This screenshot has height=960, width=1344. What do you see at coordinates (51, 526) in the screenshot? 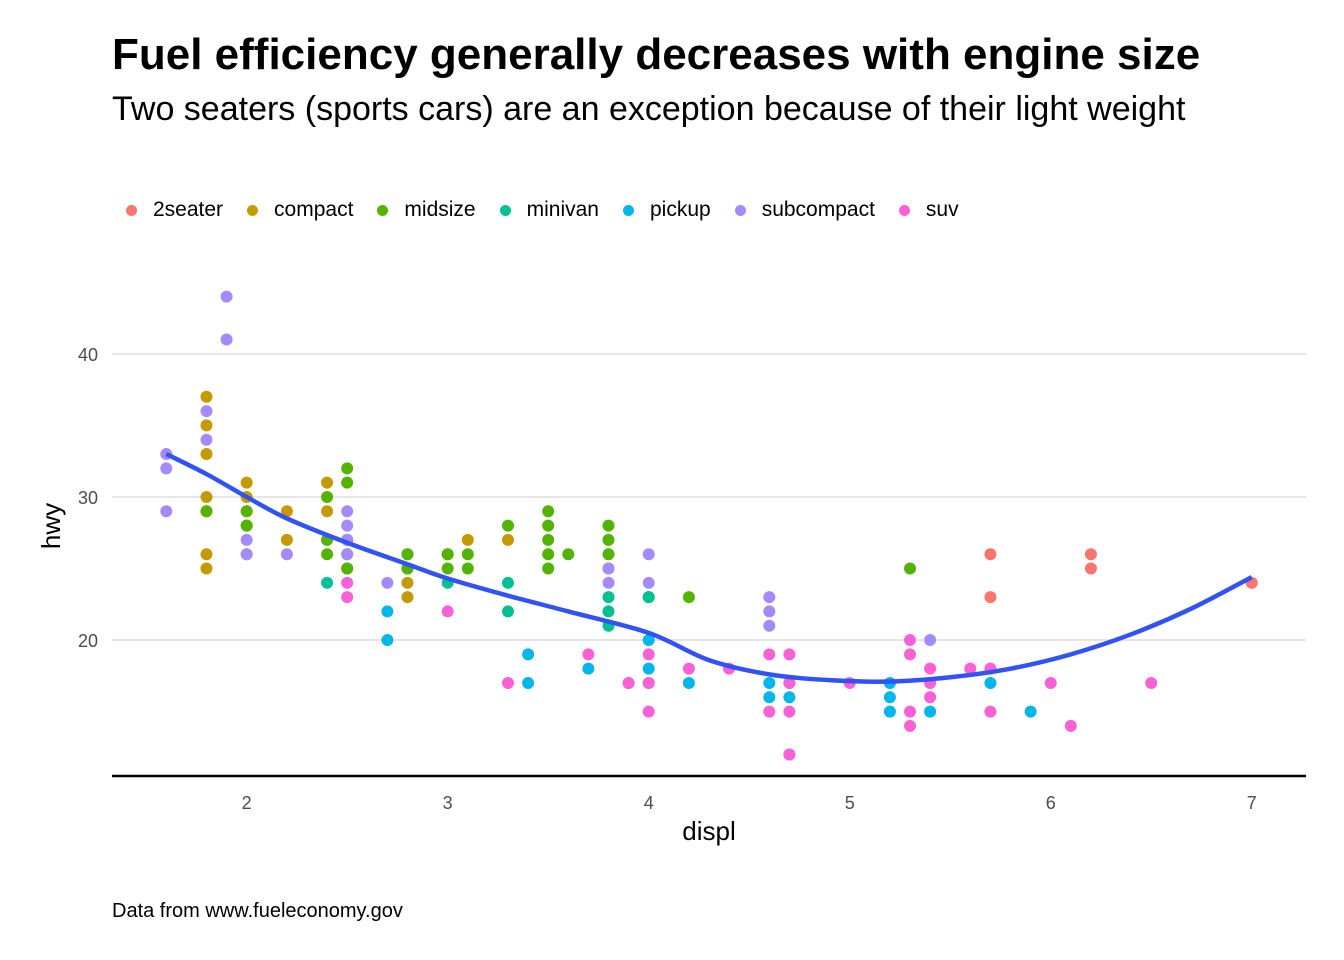
I see `y-axis-title: hwy` at bounding box center [51, 526].